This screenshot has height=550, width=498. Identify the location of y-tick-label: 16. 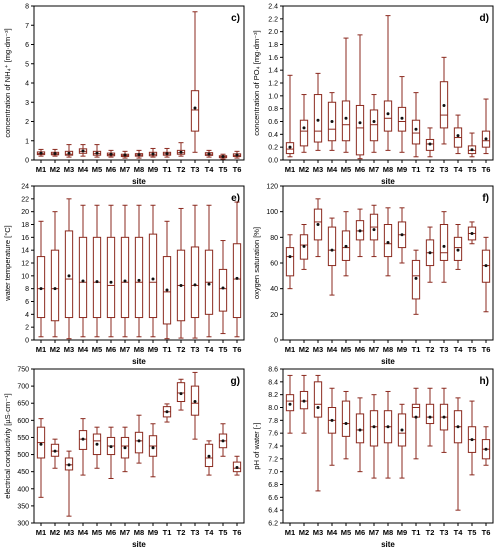
(25, 238).